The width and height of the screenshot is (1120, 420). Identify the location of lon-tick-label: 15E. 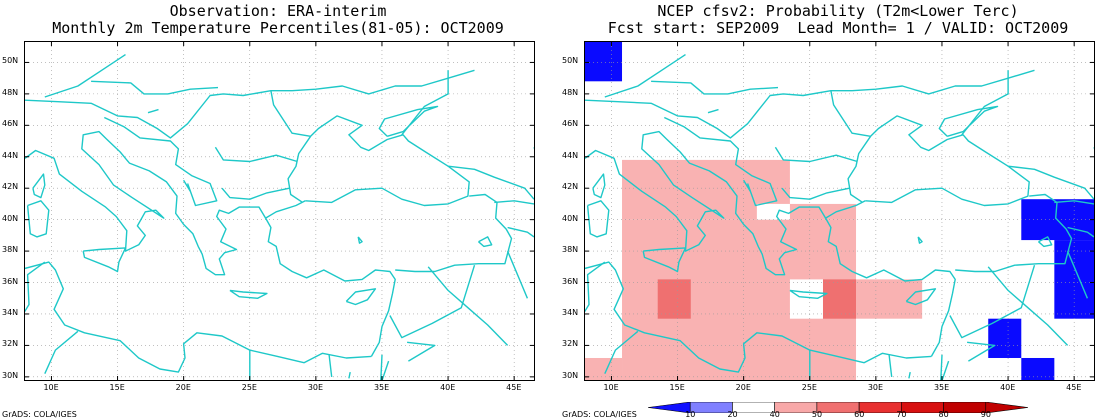
(677, 387).